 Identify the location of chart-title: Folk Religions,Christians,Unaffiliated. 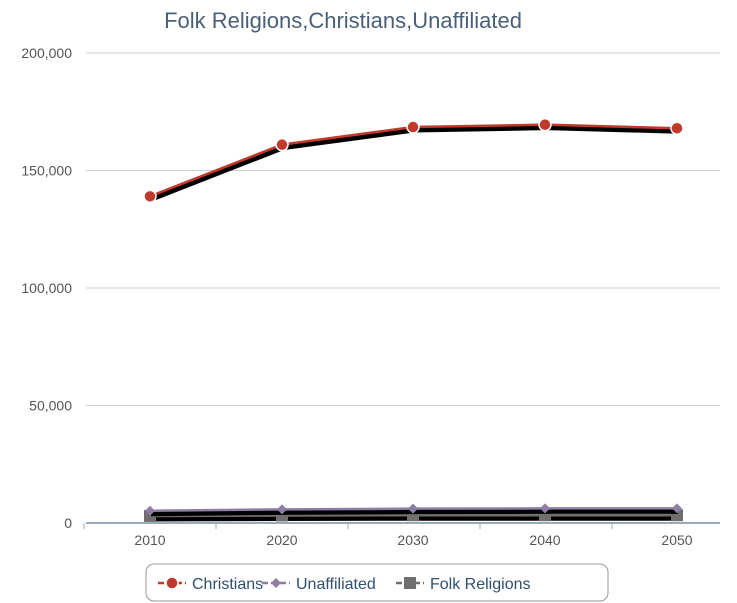
(343, 20).